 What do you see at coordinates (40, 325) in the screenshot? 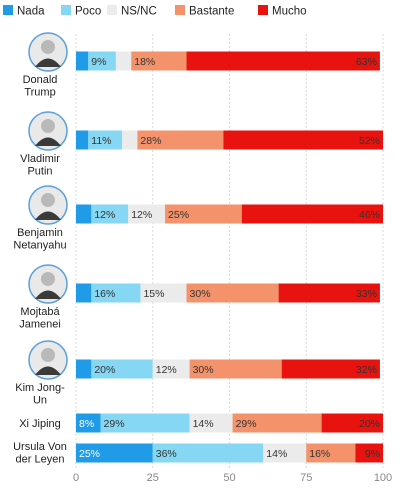
I see `category-label: Jamenei` at bounding box center [40, 325].